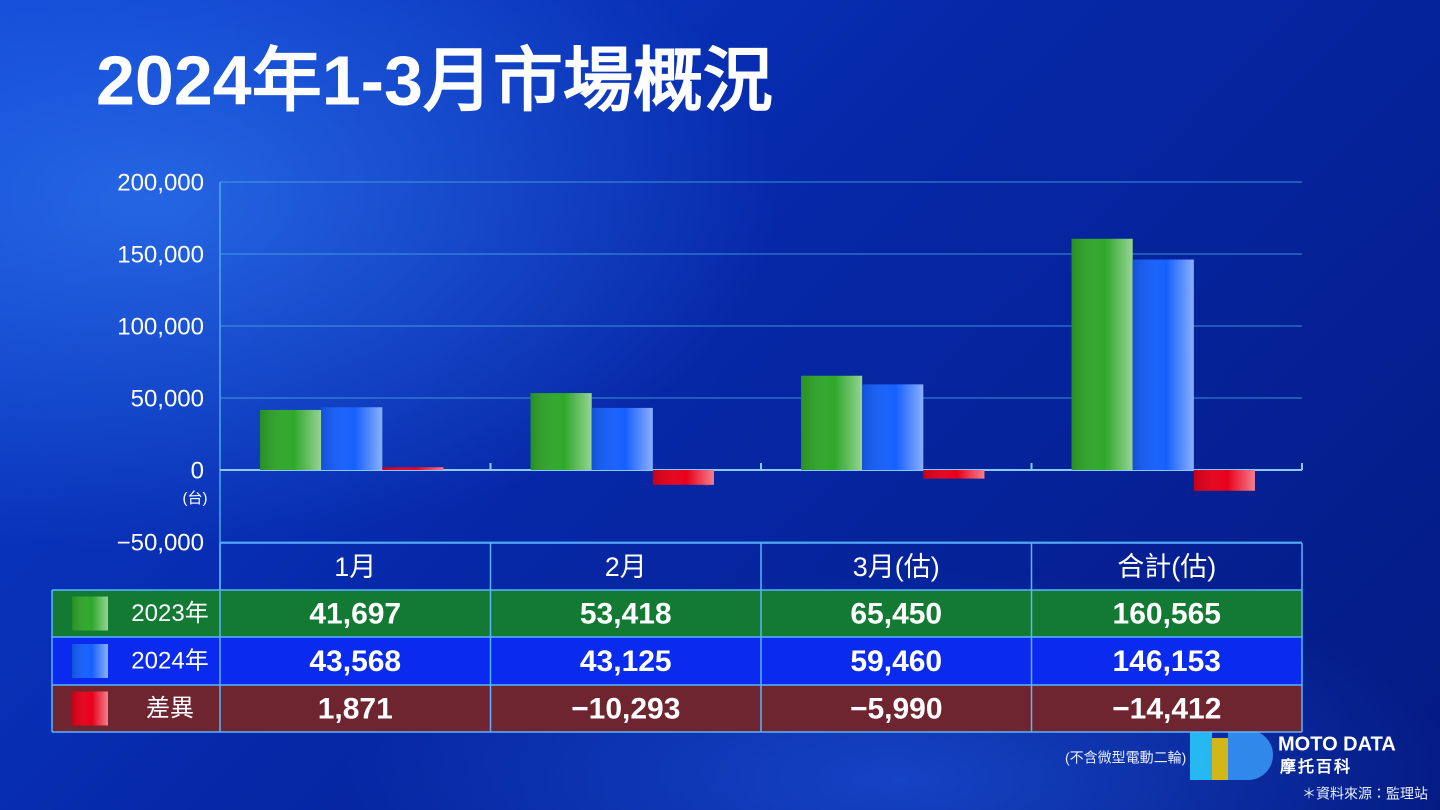  What do you see at coordinates (170, 708) in the screenshot?
I see `legend-label: 差異` at bounding box center [170, 708].